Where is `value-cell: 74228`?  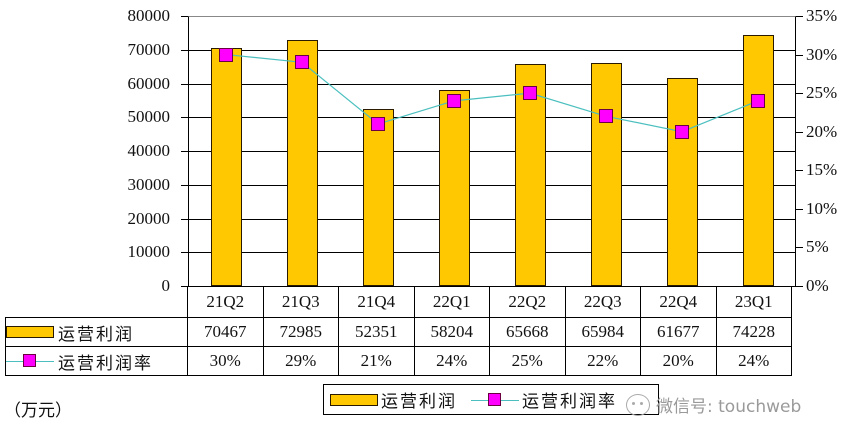
value-cell: 74228 is located at coordinates (753, 332).